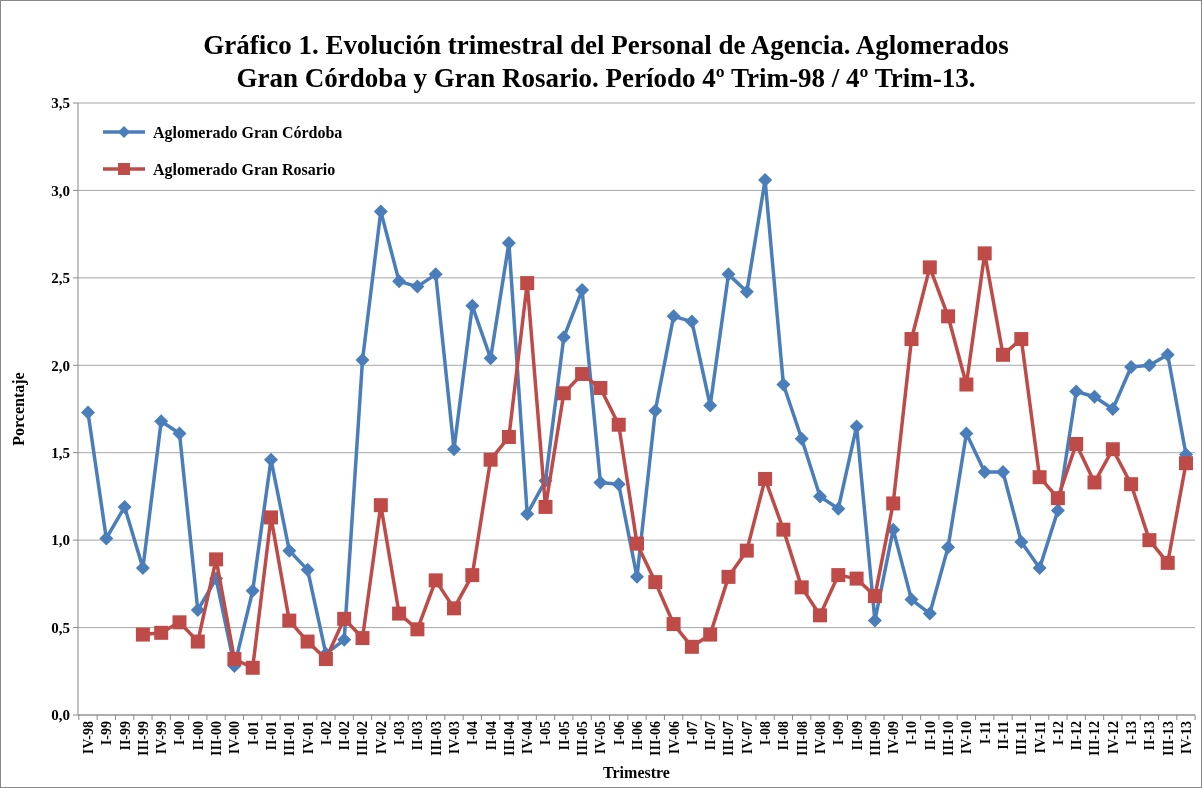  Describe the element at coordinates (1150, 736) in the screenshot. I see `x-tick-label: II-13` at that location.